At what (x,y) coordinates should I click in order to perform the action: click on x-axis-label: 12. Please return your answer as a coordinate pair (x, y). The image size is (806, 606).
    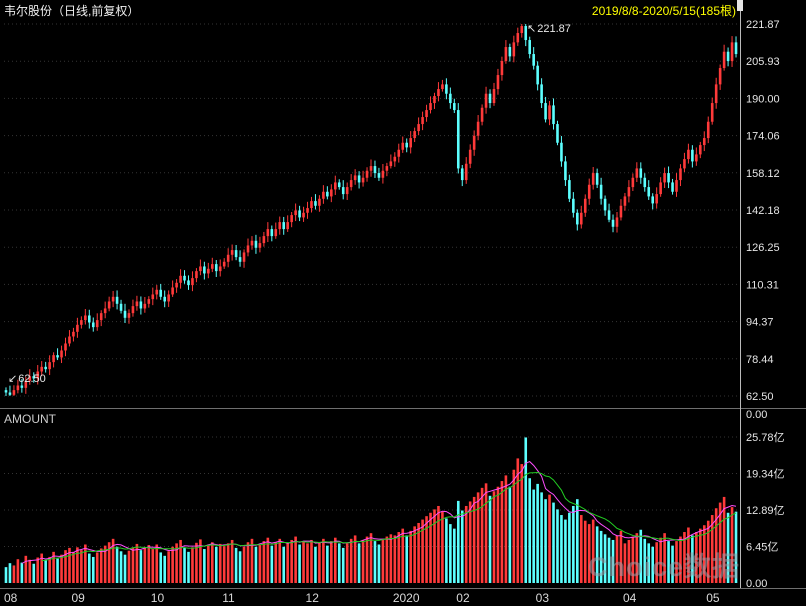
    Looking at the image, I should click on (313, 598).